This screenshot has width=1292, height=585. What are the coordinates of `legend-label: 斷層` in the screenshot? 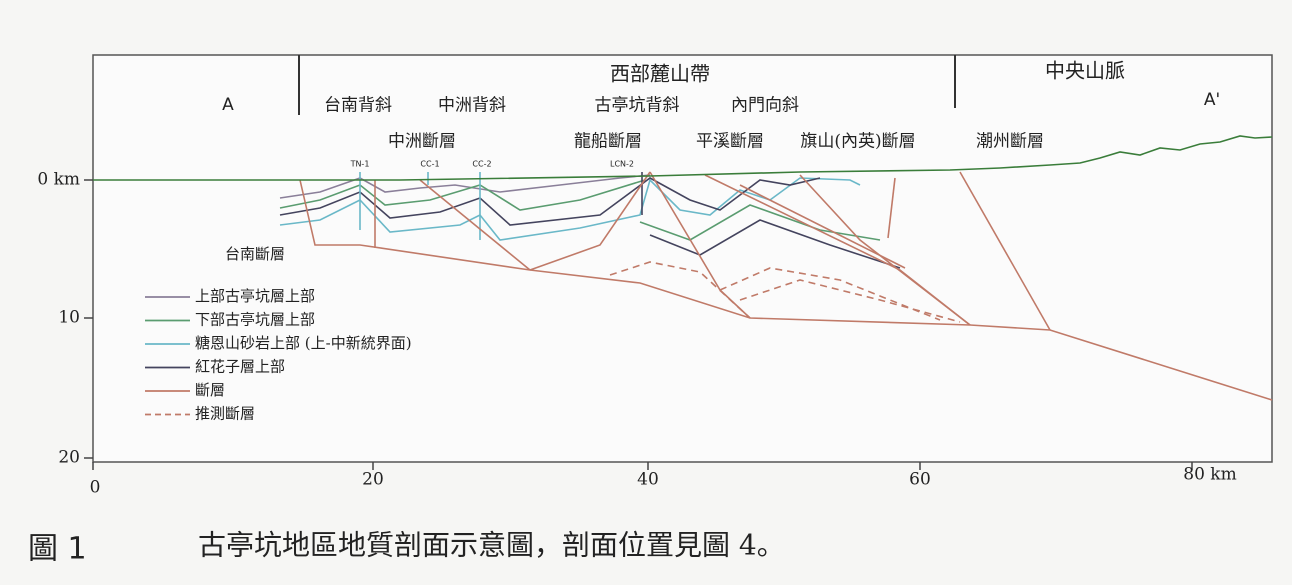 It's located at (210, 390).